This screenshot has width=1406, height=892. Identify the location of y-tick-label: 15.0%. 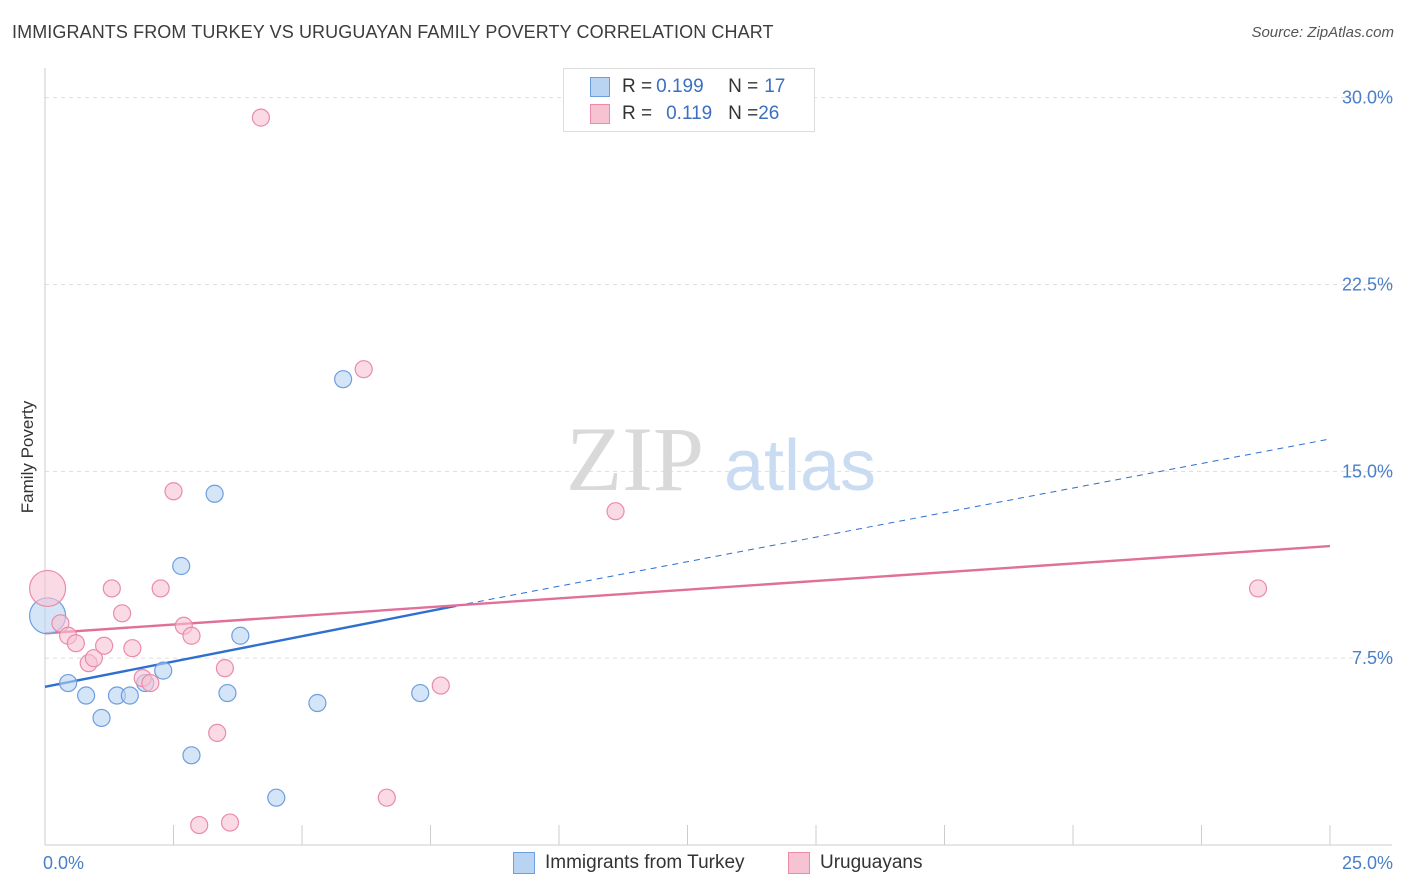
(1367, 471).